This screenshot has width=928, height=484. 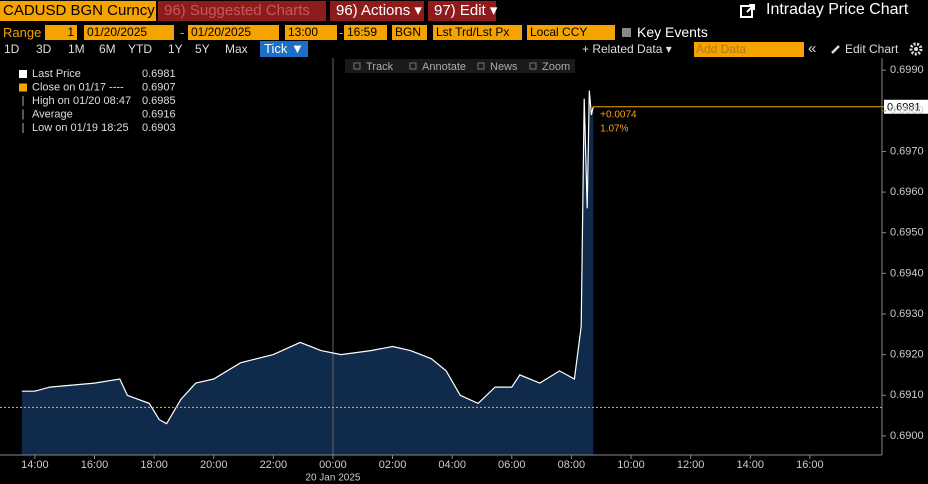 What do you see at coordinates (452, 465) in the screenshot?
I see `x-tick-label: 04:00` at bounding box center [452, 465].